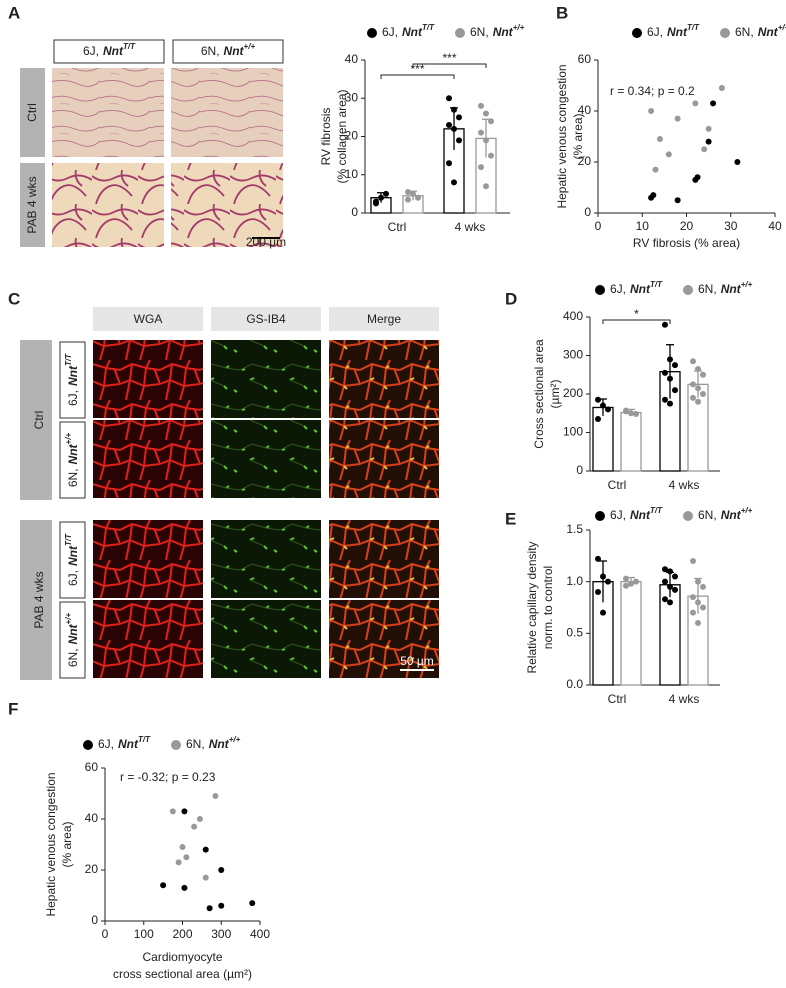 This screenshot has height=988, width=786. What do you see at coordinates (573, 355) in the screenshot?
I see `y-tick-label: 300` at bounding box center [573, 355].